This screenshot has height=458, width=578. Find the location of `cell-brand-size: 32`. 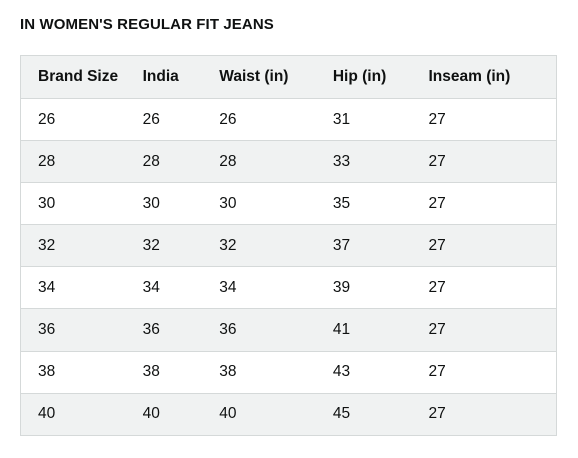

cell-brand-size: 32 is located at coordinates (47, 245).